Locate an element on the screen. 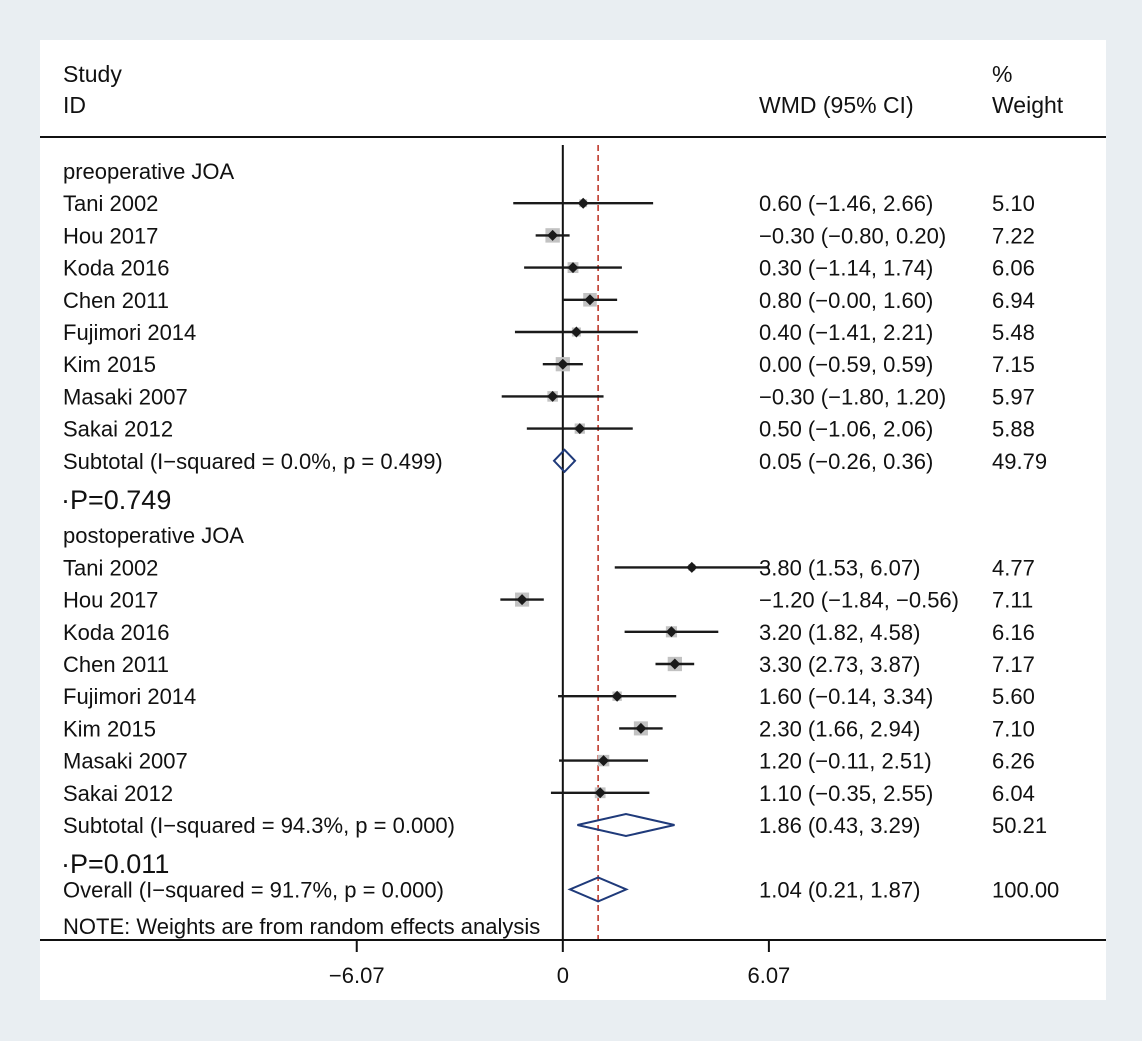 This screenshot has width=1142, height=1041. forest-row-study: Tani 2002 3.80 (1.53, 6.07) 4.77 is located at coordinates (549, 567).